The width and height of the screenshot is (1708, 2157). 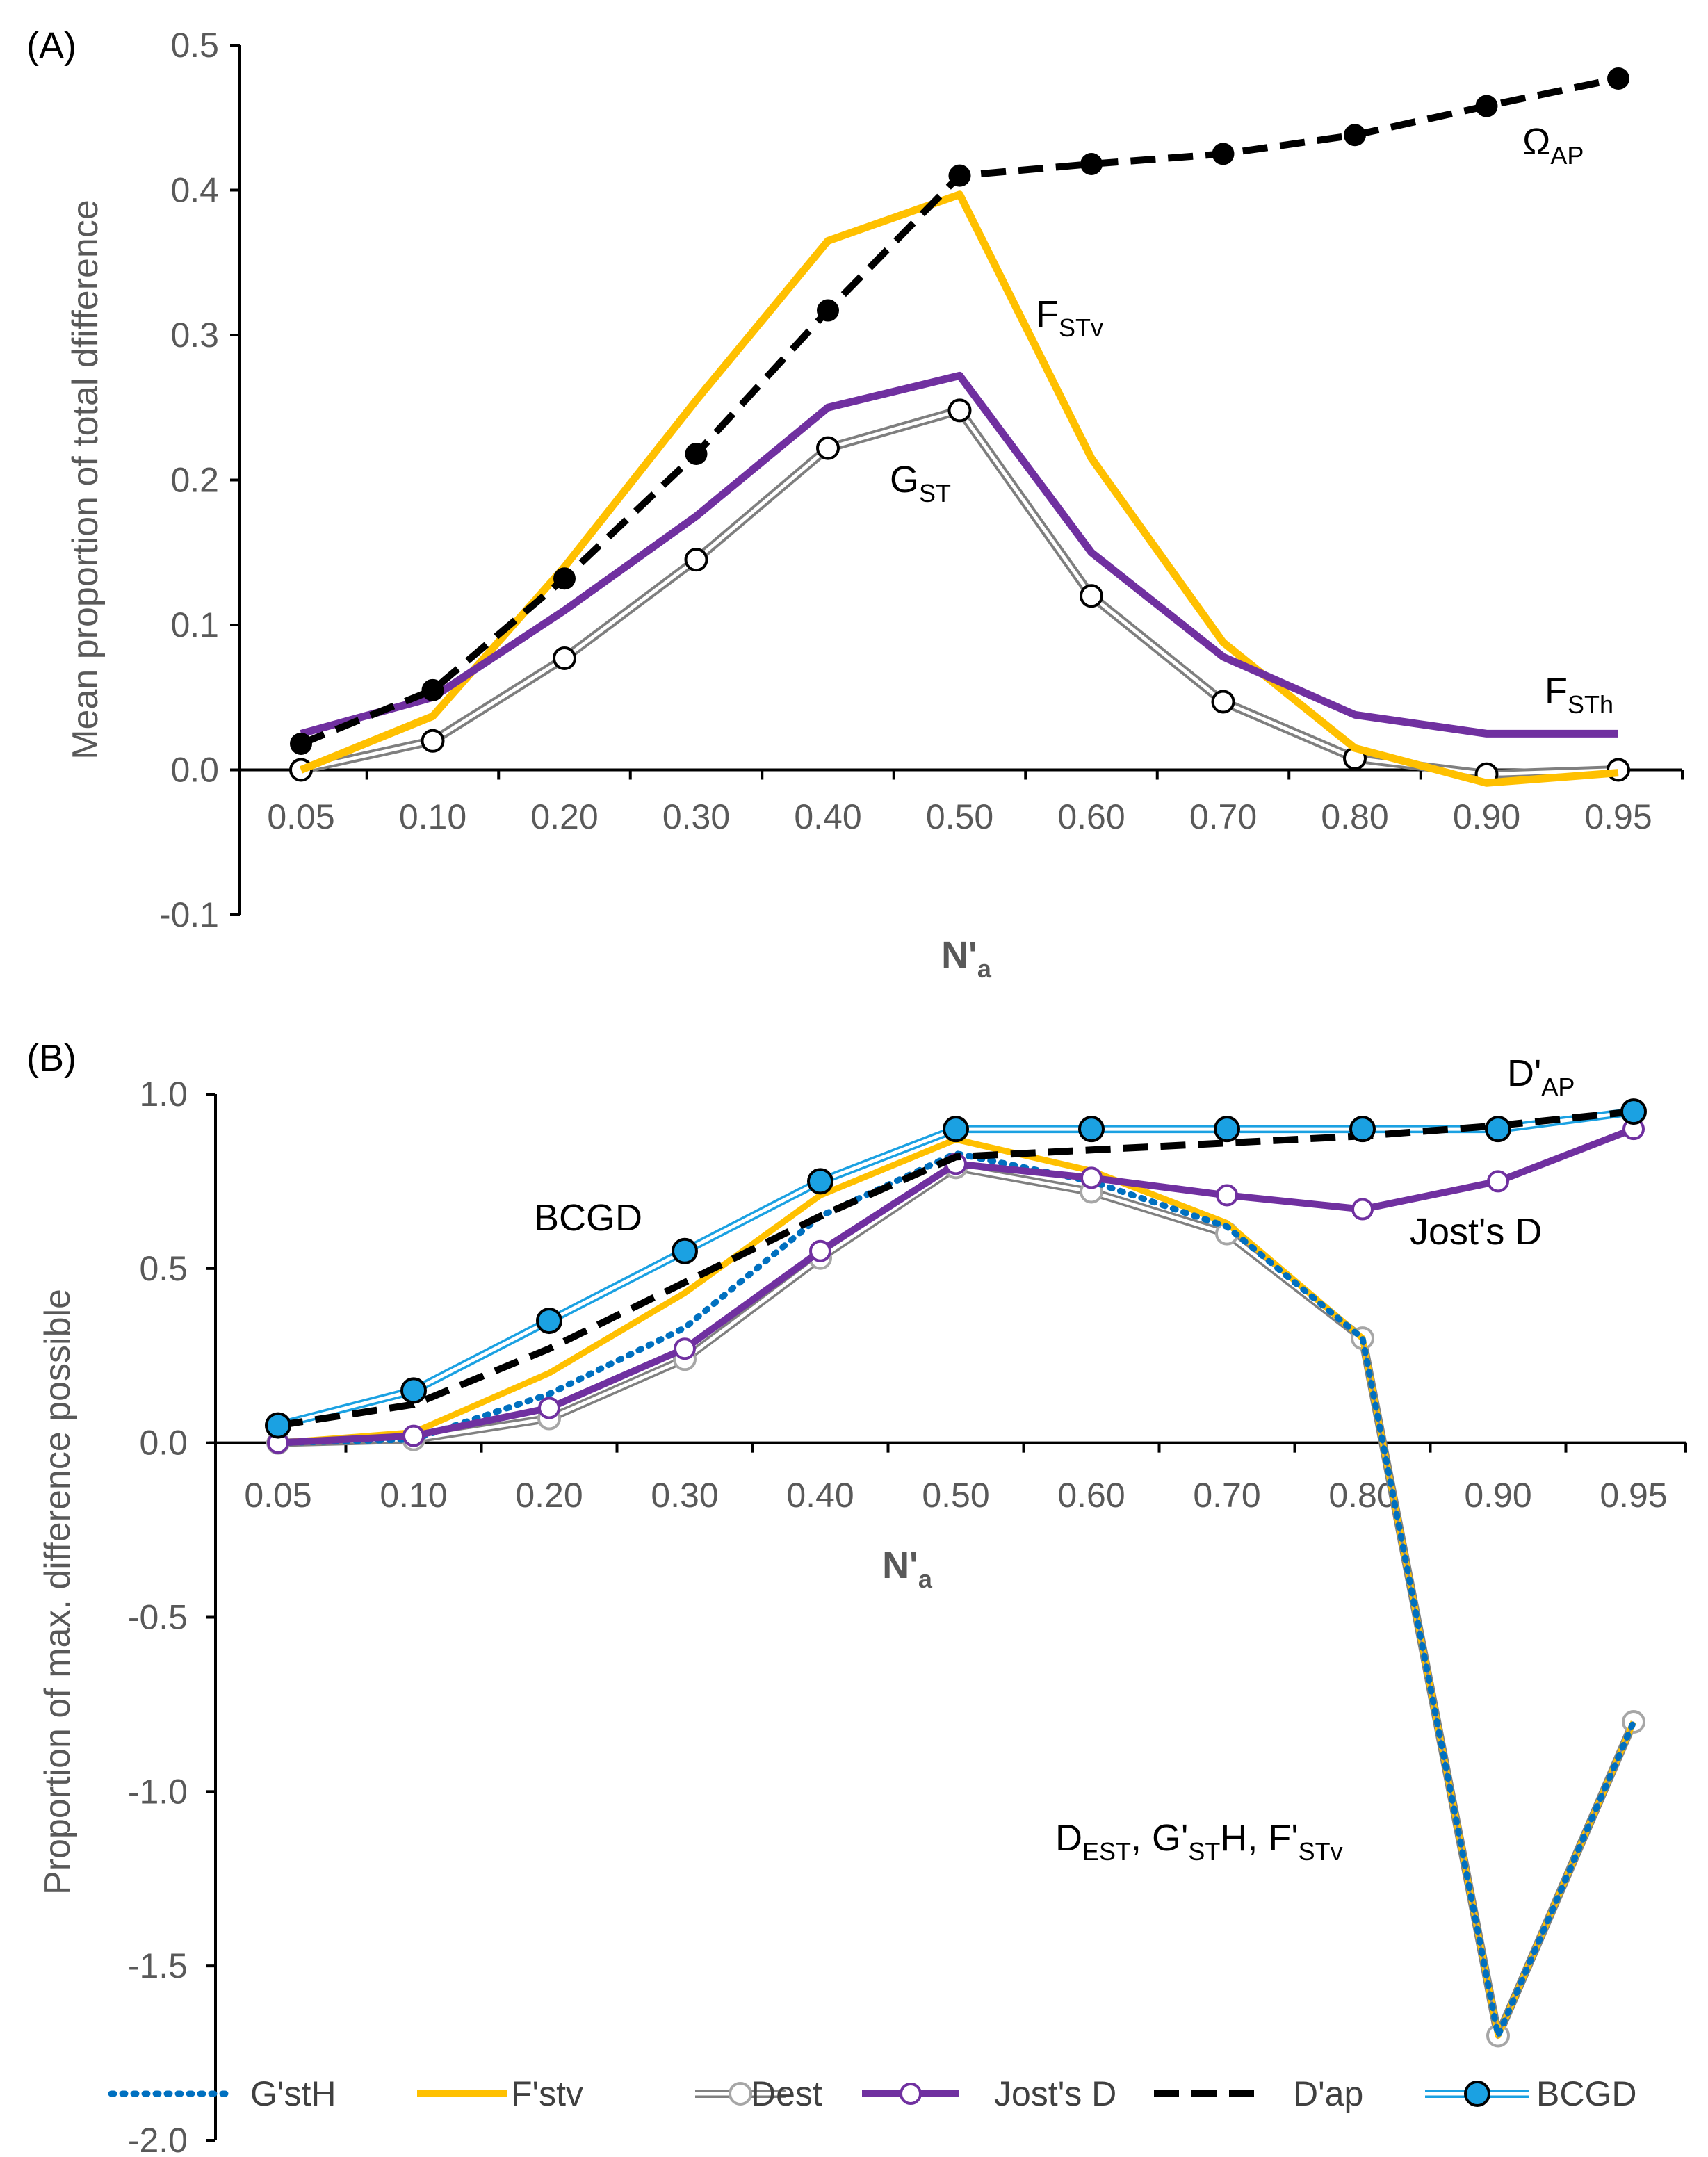 What do you see at coordinates (1159, 1838) in the screenshot?
I see `ann-main: , G'` at bounding box center [1159, 1838].